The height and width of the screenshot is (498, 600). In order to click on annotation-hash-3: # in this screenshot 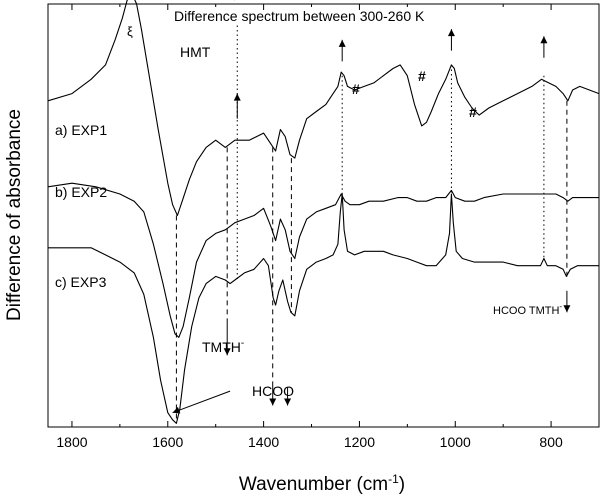, I will do `click(473, 112)`.